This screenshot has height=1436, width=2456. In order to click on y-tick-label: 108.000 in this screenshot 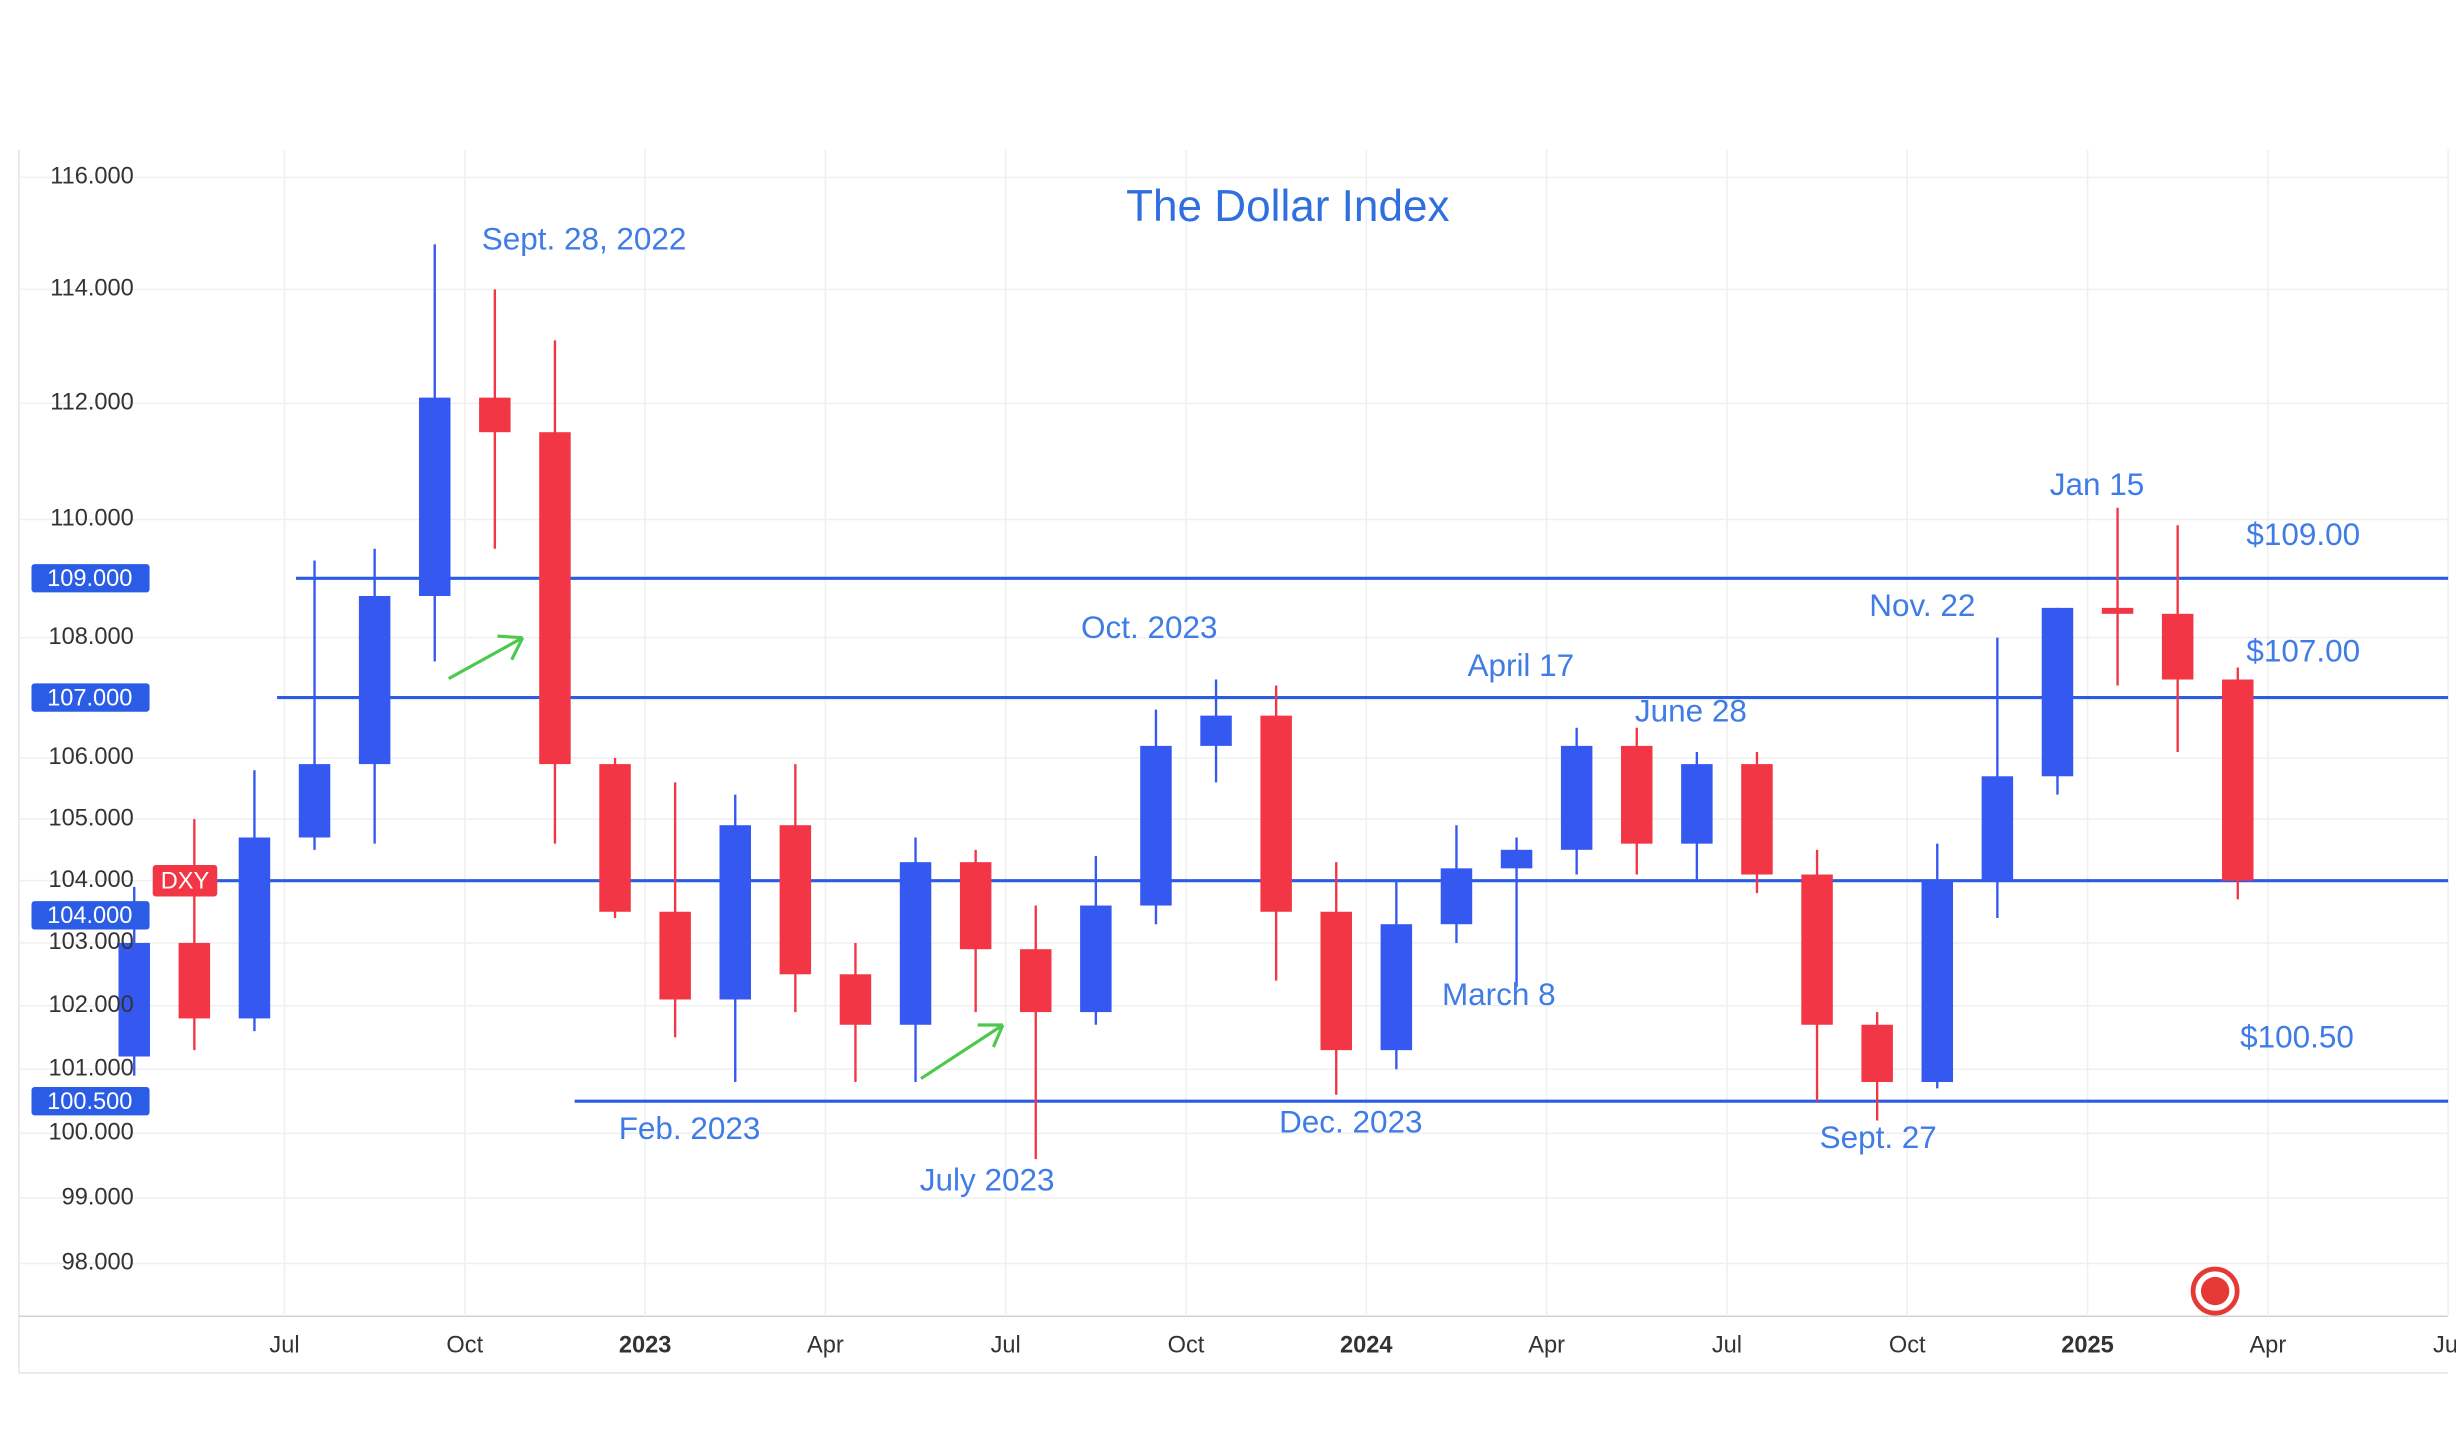, I will do `click(90, 637)`.